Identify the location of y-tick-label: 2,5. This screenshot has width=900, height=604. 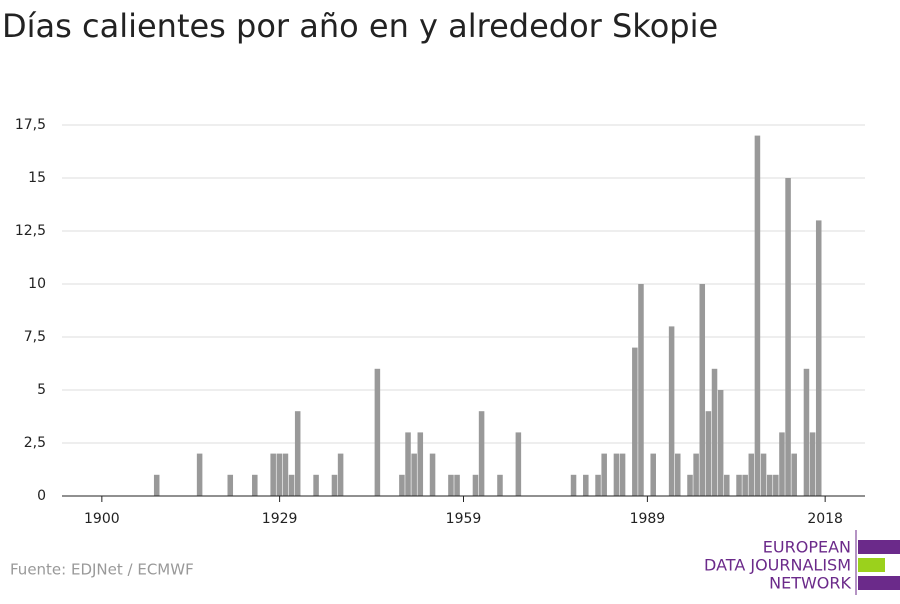
(35, 443).